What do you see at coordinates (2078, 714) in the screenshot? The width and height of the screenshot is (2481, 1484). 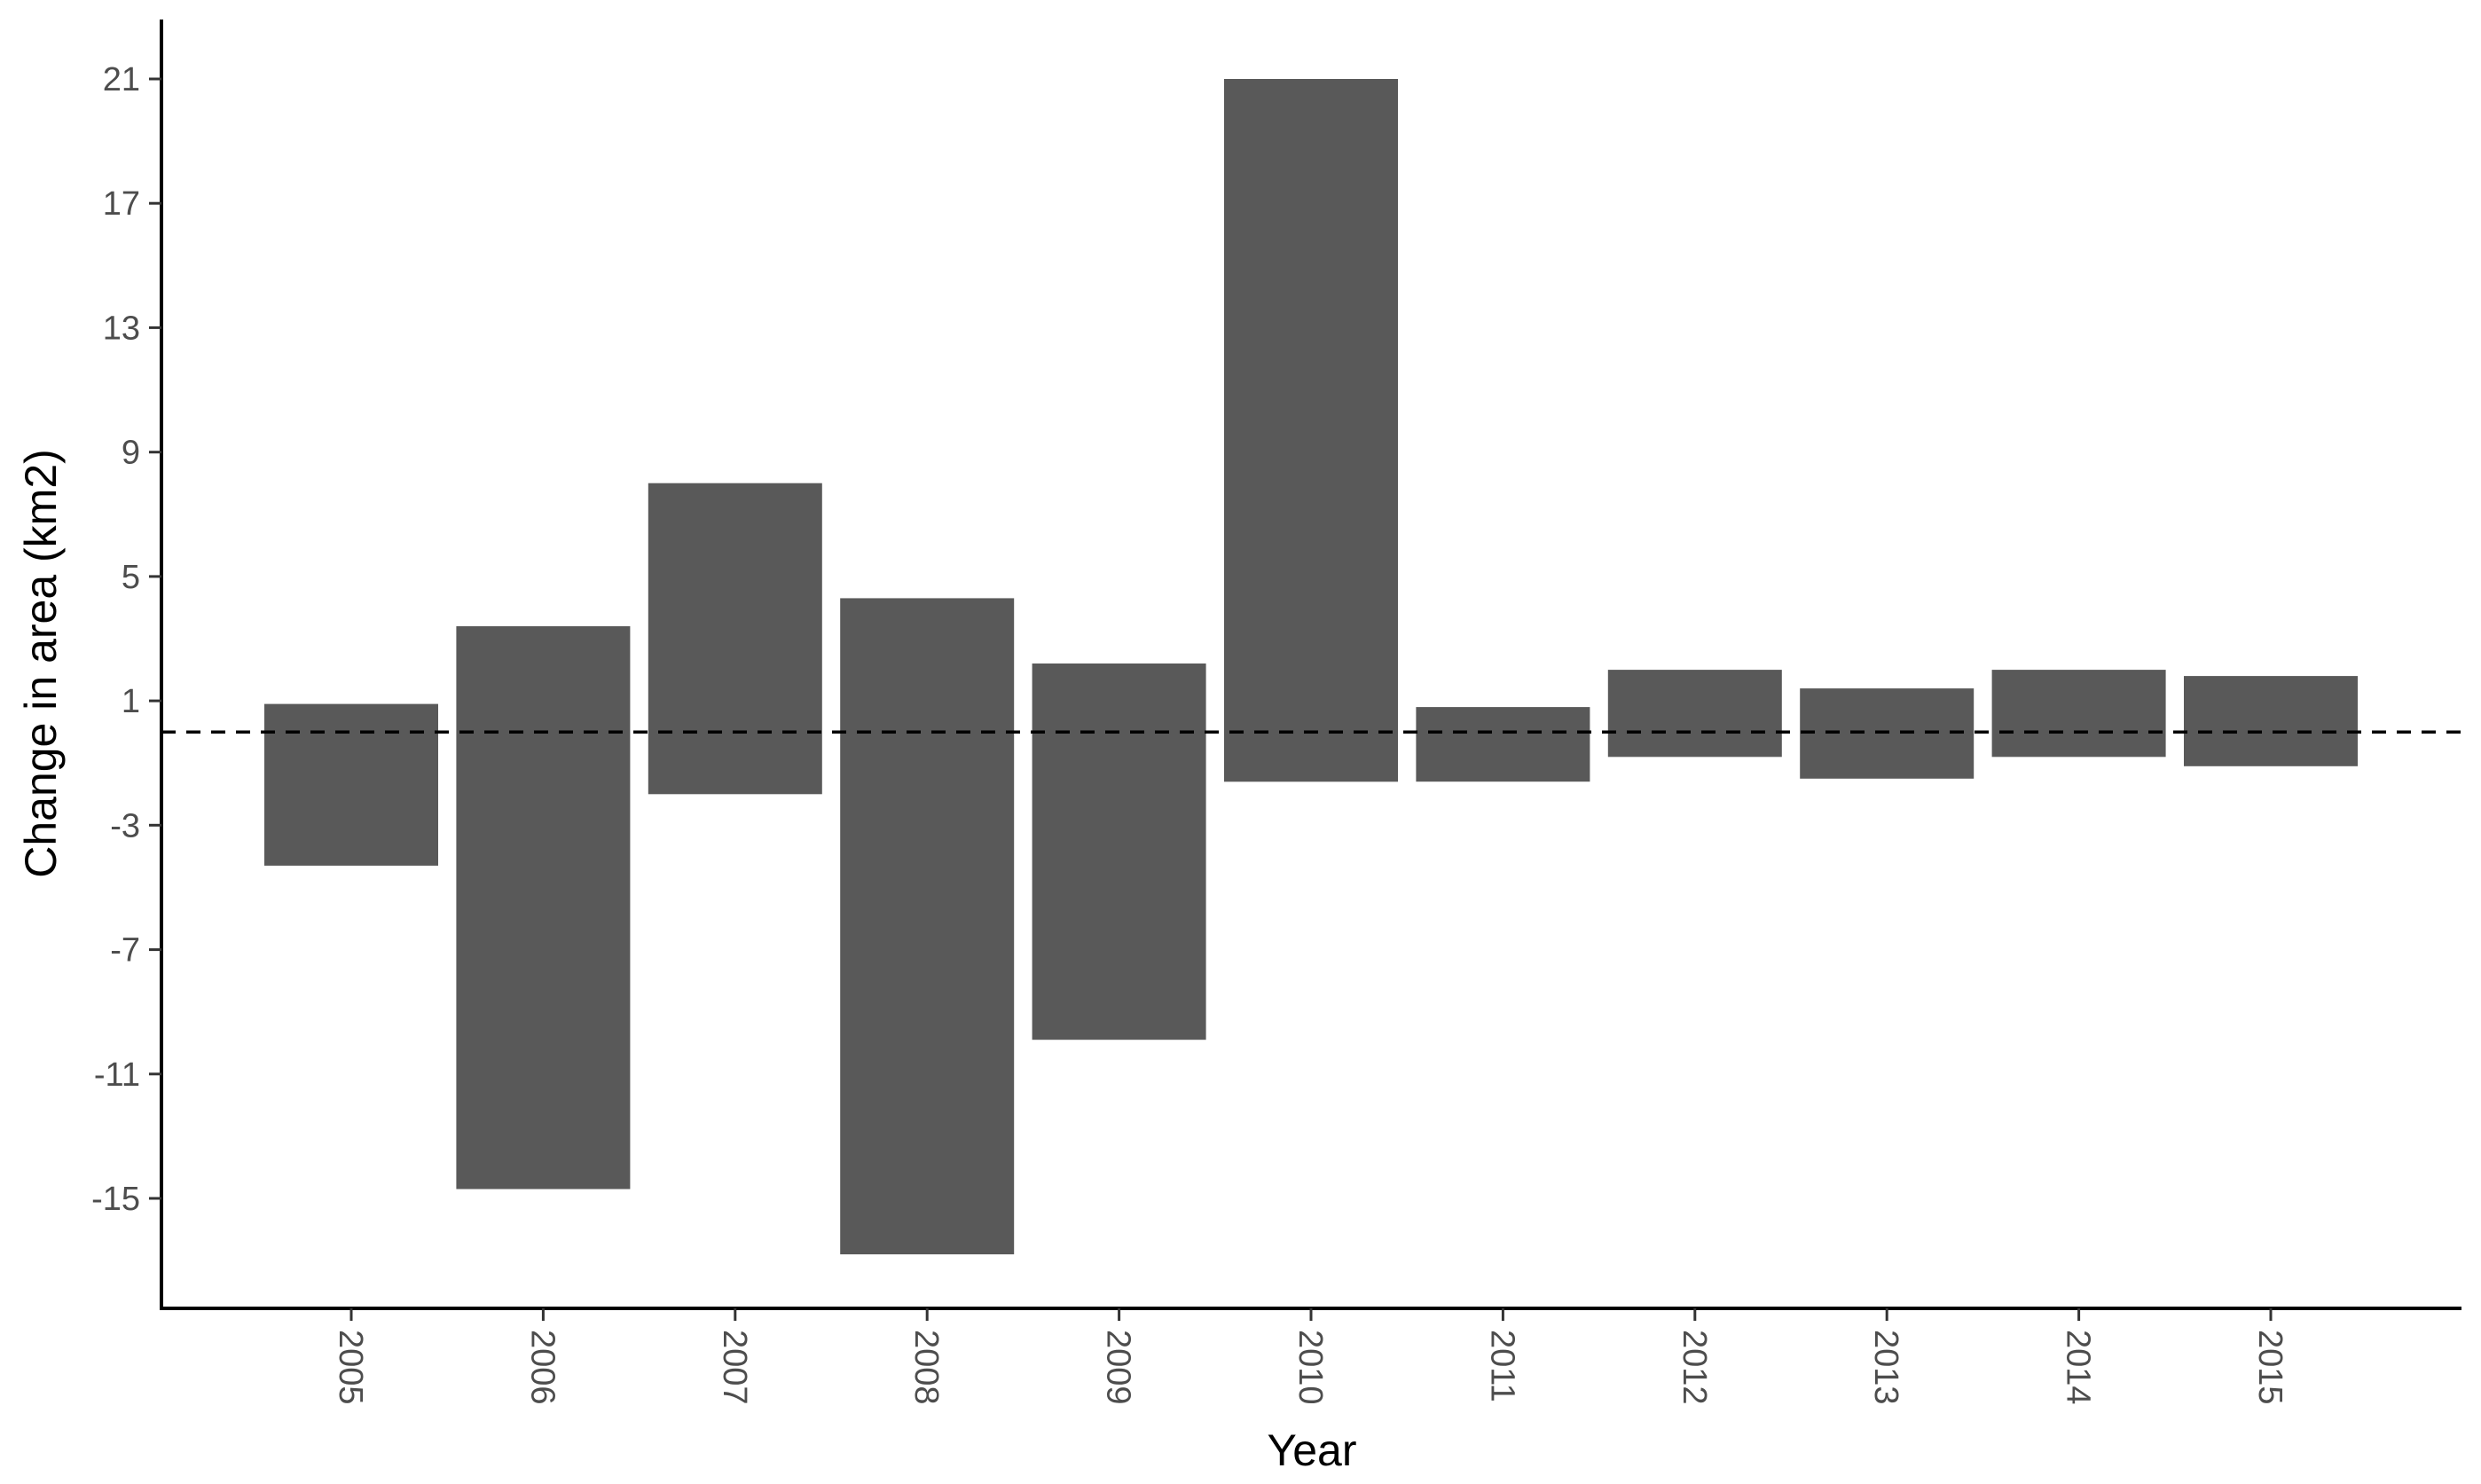 I see `bar-2014` at bounding box center [2078, 714].